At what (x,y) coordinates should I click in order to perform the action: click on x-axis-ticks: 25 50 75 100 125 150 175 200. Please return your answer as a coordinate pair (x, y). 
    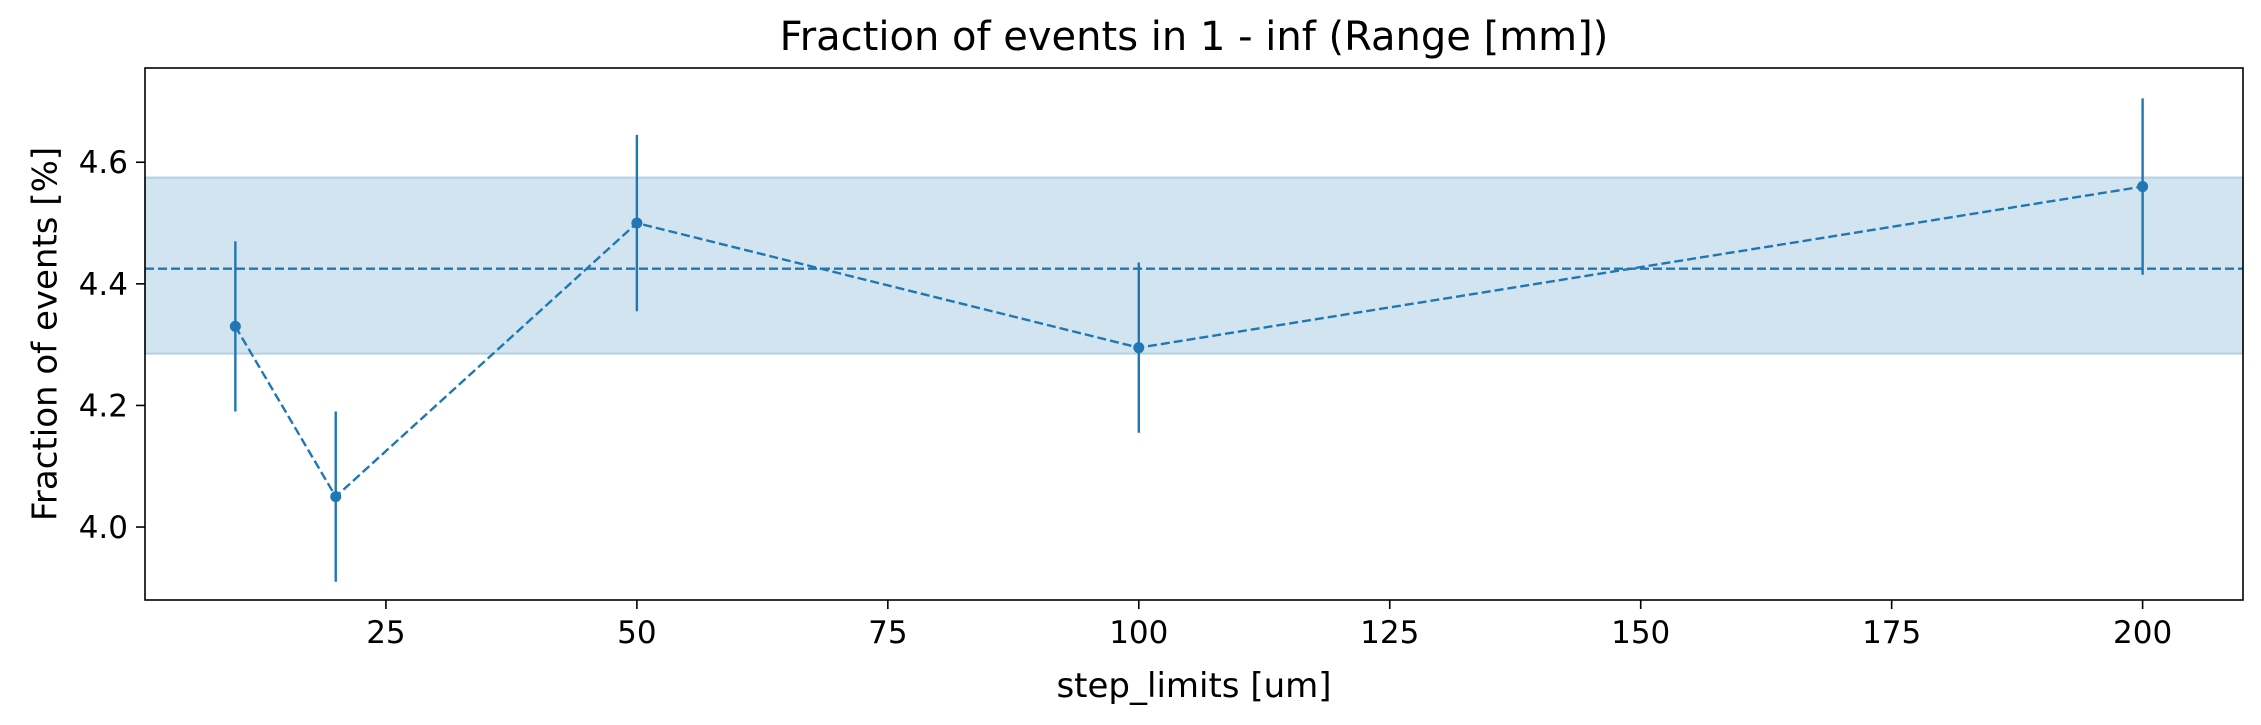
    Looking at the image, I should click on (1269, 625).